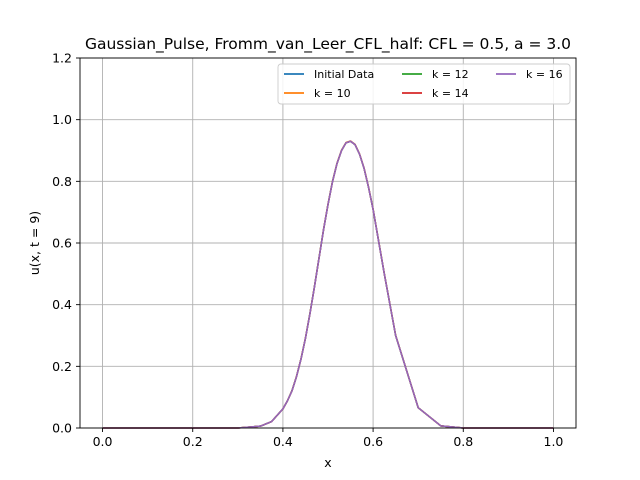  Describe the element at coordinates (283, 441) in the screenshot. I see `x-tick-label: 0.4` at that location.